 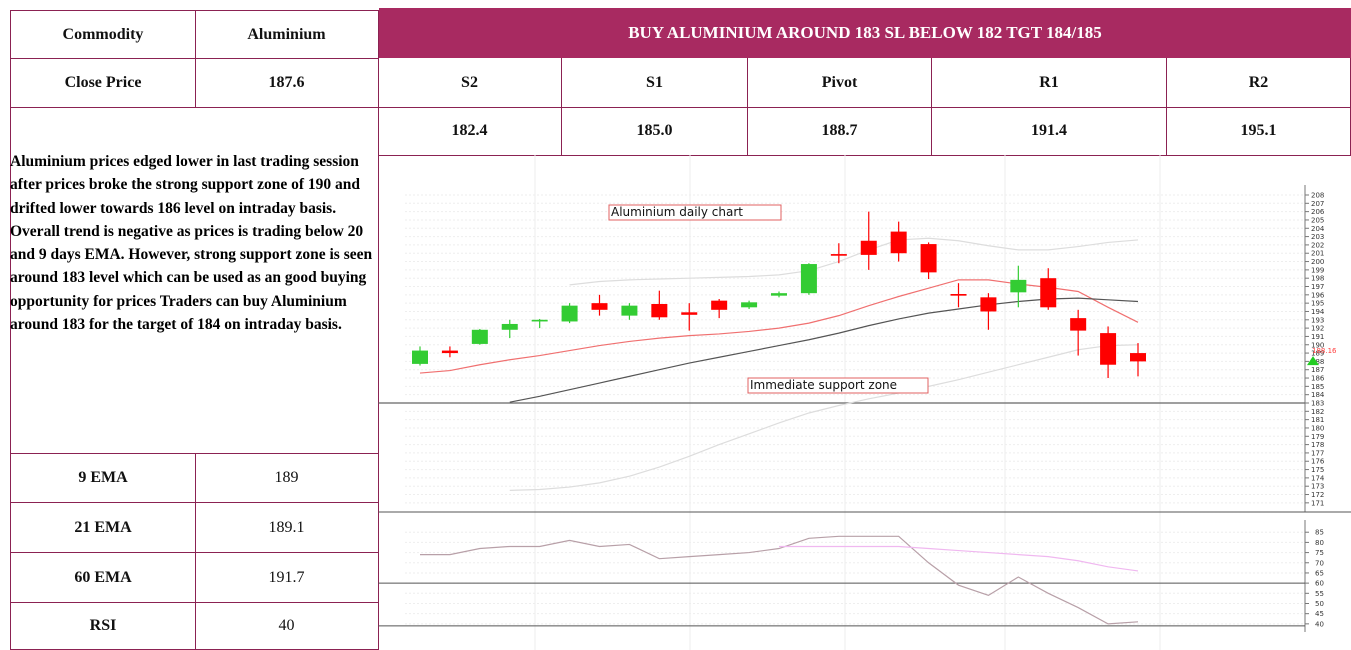 What do you see at coordinates (1319, 584) in the screenshot?
I see `rsi-tick-label: 60` at bounding box center [1319, 584].